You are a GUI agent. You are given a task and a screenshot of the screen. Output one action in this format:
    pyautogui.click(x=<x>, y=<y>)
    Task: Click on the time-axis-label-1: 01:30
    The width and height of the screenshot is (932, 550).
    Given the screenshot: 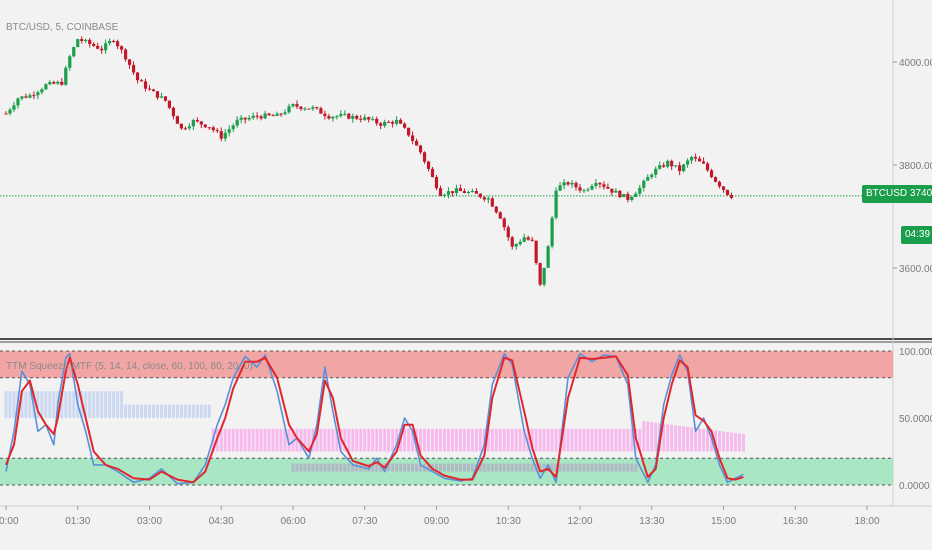 What is the action you would take?
    pyautogui.click(x=77, y=521)
    